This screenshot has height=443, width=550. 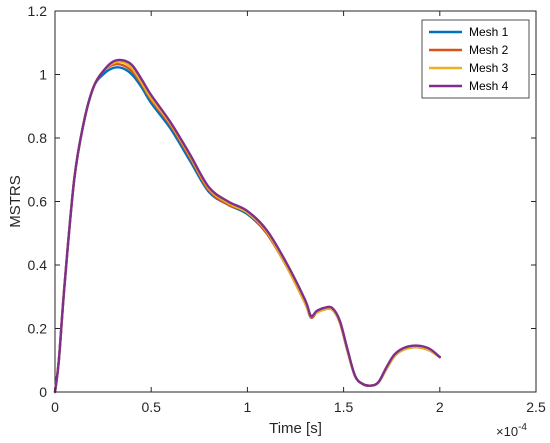 What do you see at coordinates (43, 75) in the screenshot?
I see `y-tick-label: 1` at bounding box center [43, 75].